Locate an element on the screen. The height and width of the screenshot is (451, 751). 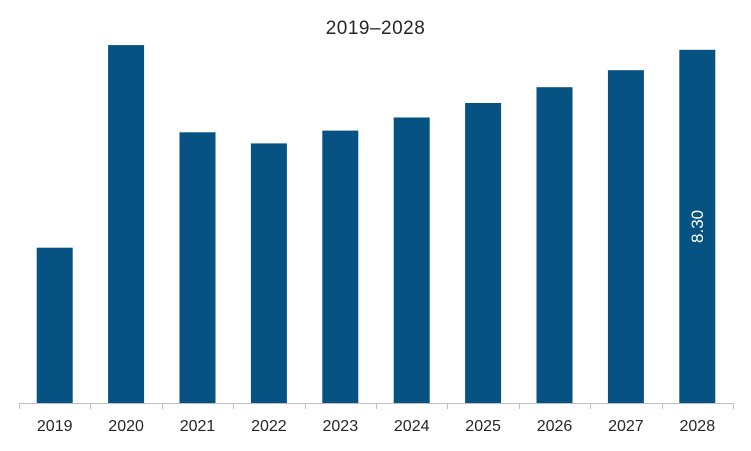
x-tick-label: 2026 is located at coordinates (555, 426).